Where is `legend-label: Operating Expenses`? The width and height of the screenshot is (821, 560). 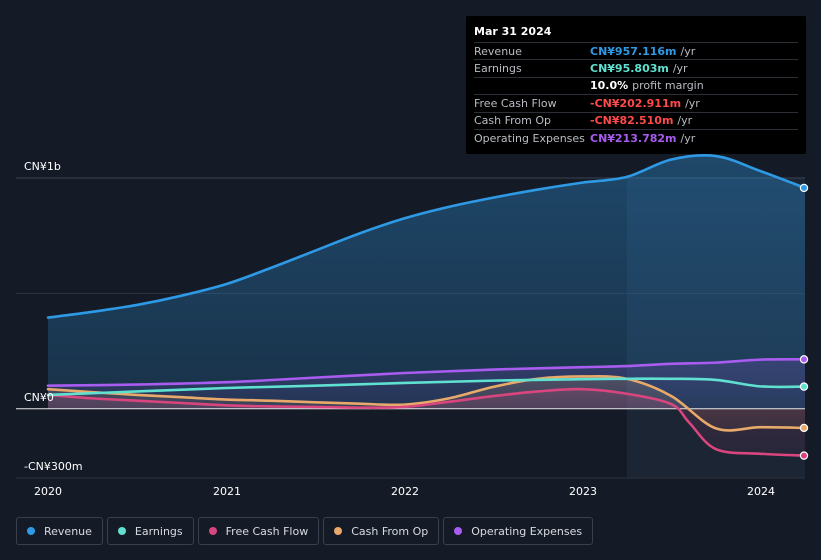 legend-label: Operating Expenses is located at coordinates (527, 531).